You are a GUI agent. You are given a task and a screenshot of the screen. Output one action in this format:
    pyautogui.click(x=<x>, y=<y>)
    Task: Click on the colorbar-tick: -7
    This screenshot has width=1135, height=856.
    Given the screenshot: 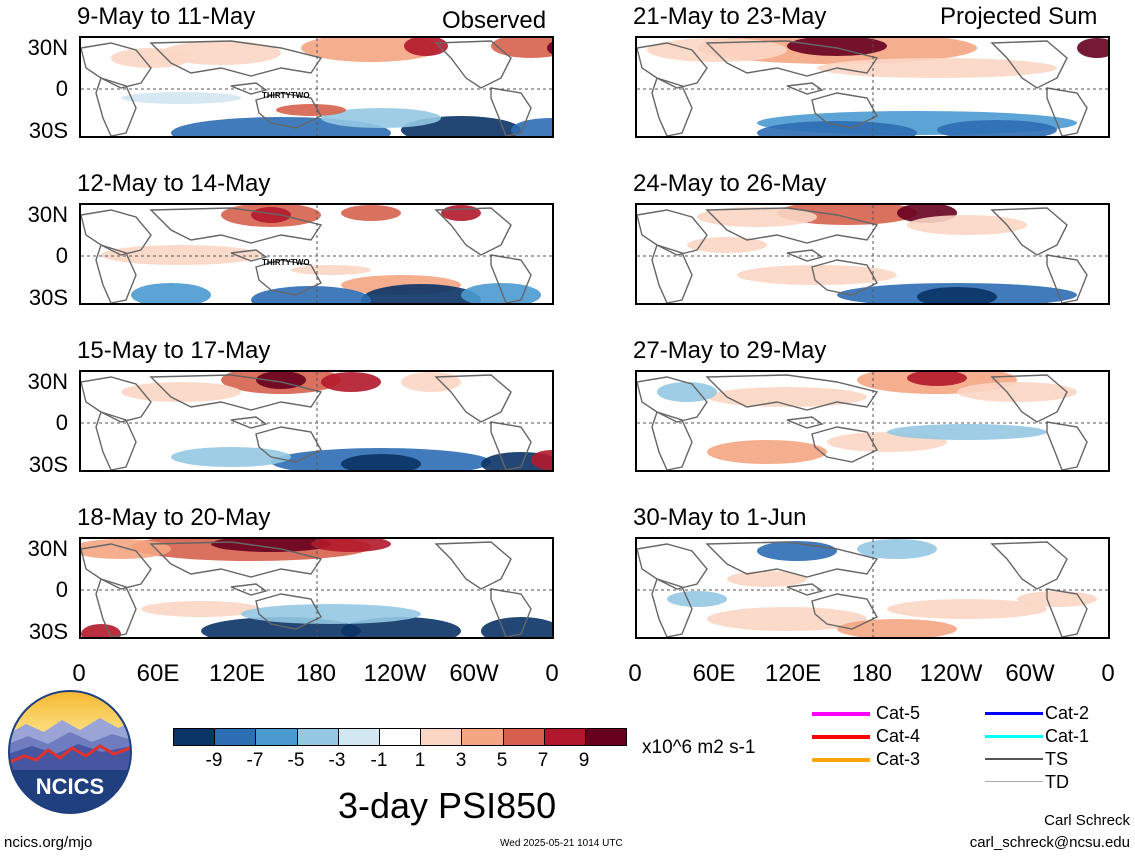 What is the action you would take?
    pyautogui.click(x=255, y=760)
    